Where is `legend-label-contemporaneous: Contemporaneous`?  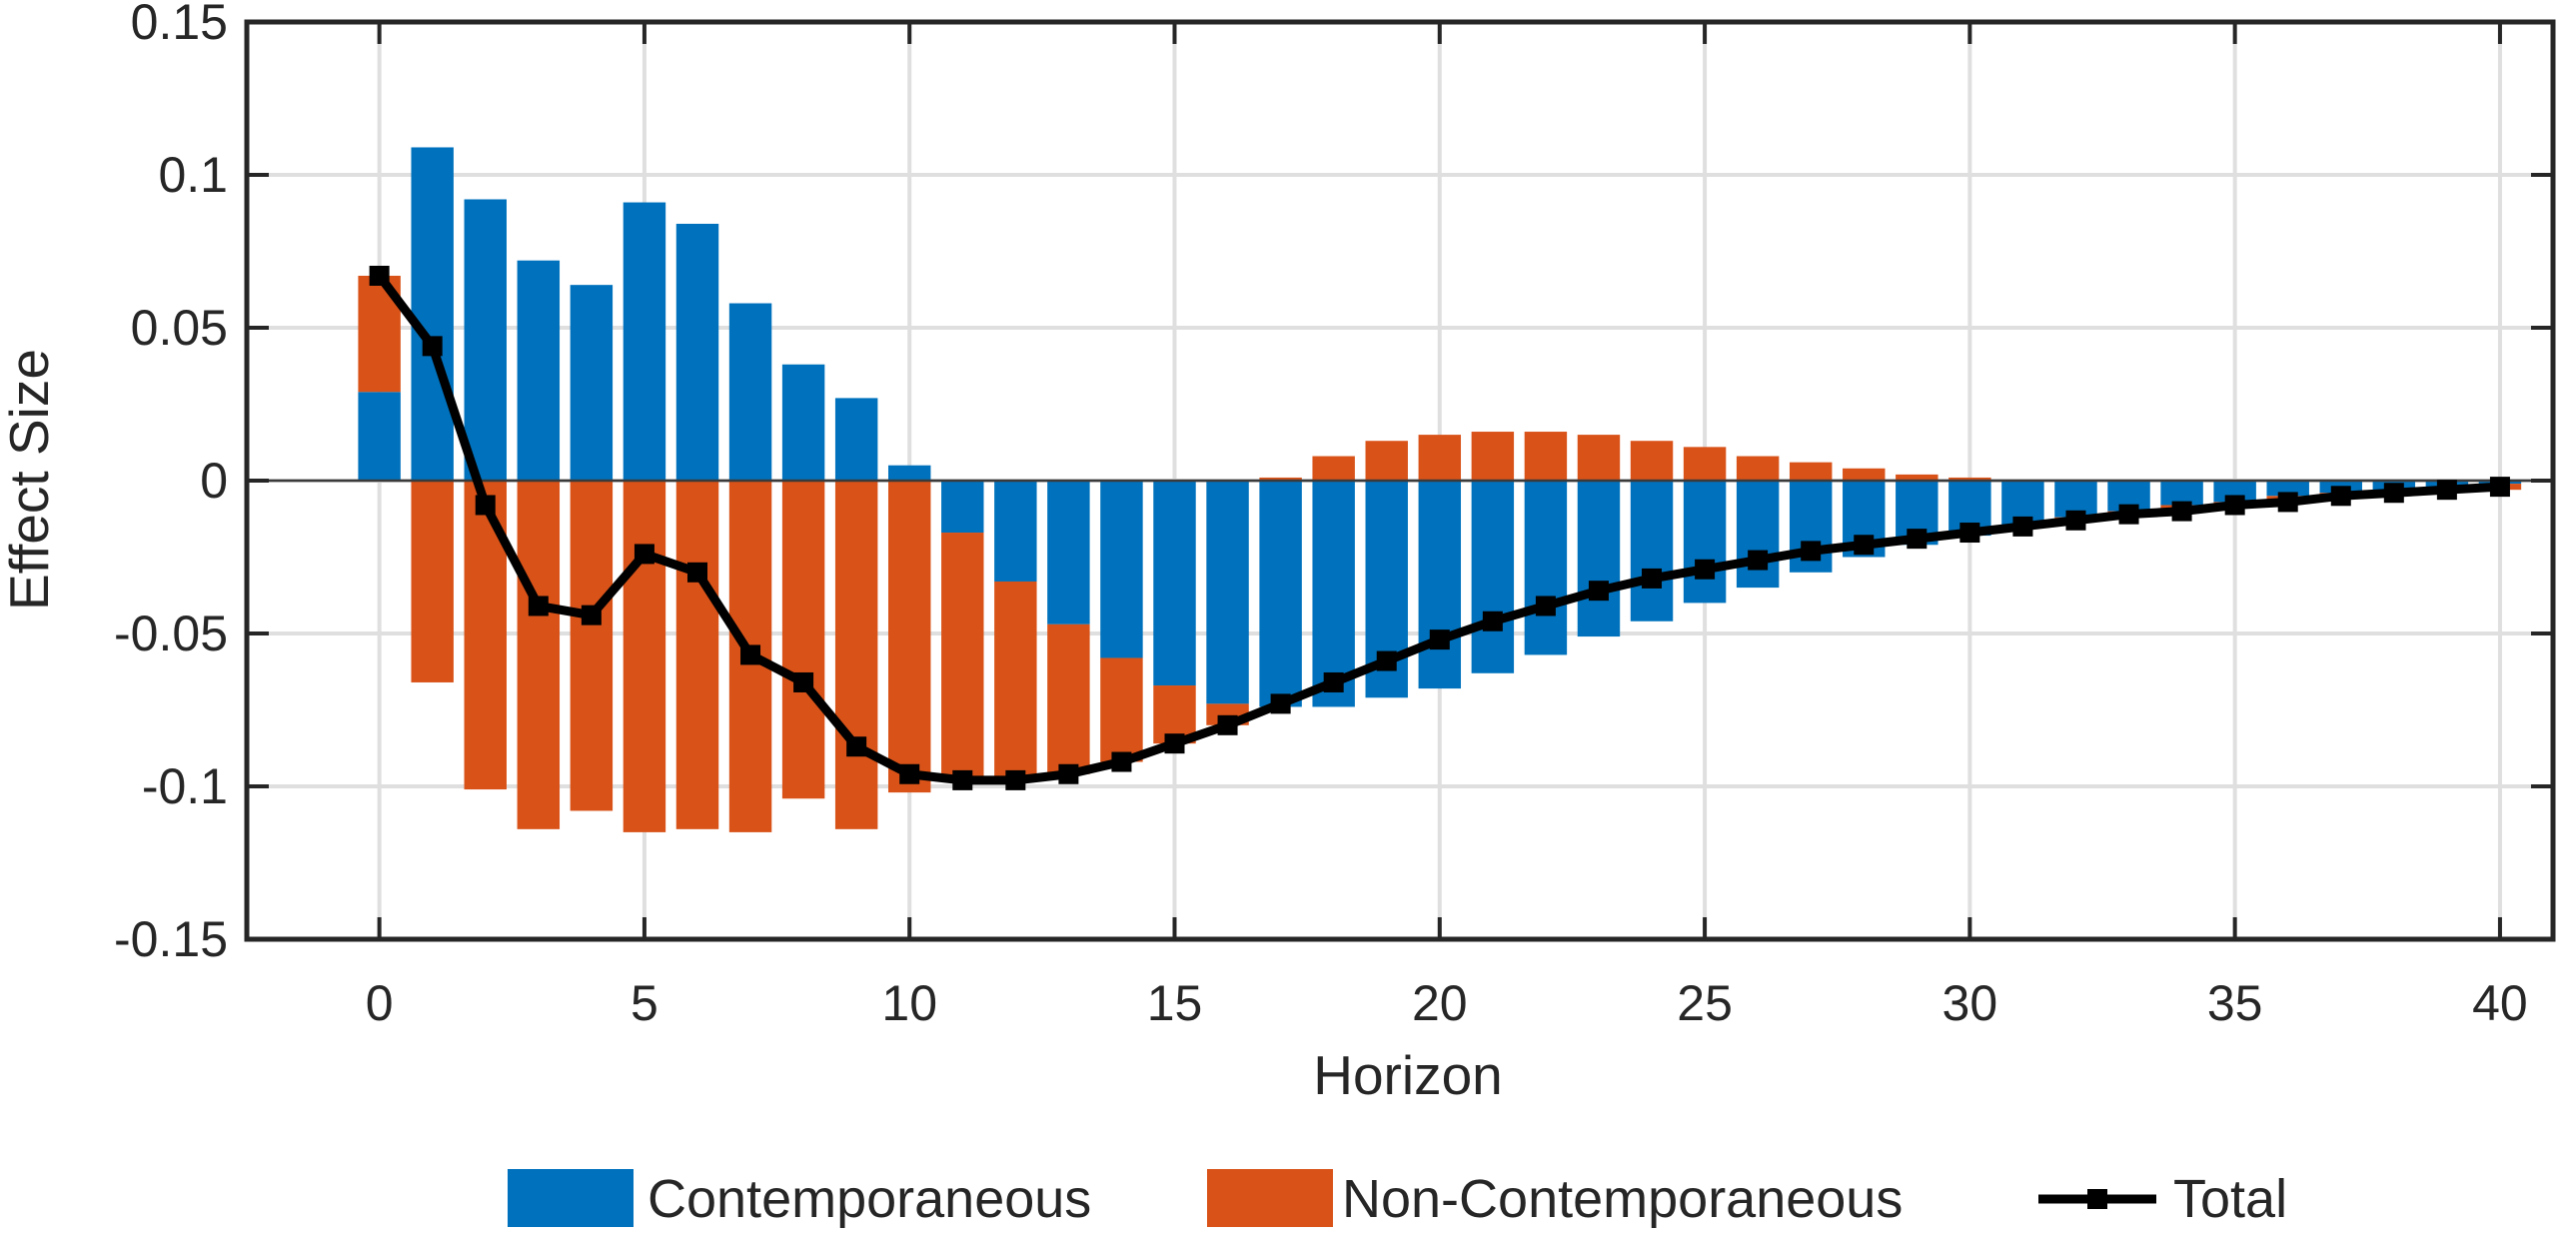
legend-label-contemporaneous: Contemporaneous is located at coordinates (869, 1199).